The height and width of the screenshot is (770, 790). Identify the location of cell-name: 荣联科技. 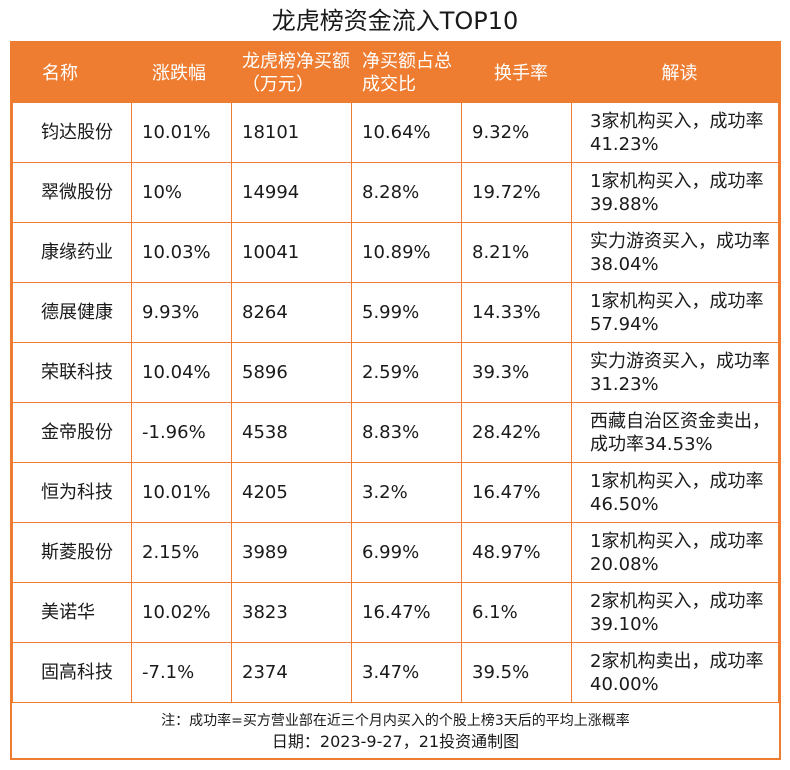
(72, 373).